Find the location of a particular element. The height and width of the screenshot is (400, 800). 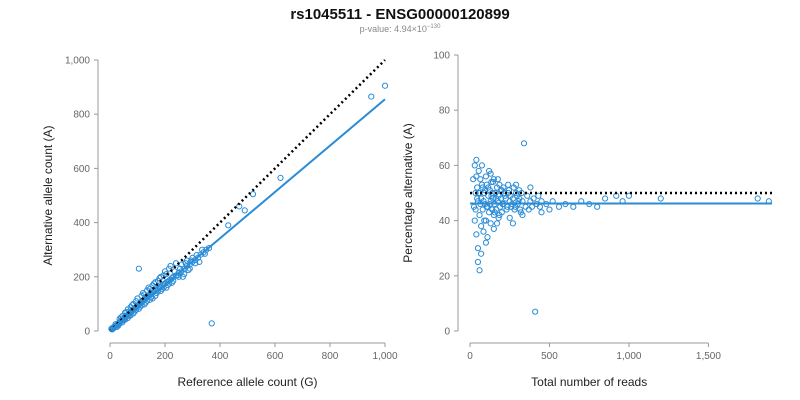

y-tick-label: 1,000 is located at coordinates (77, 61).